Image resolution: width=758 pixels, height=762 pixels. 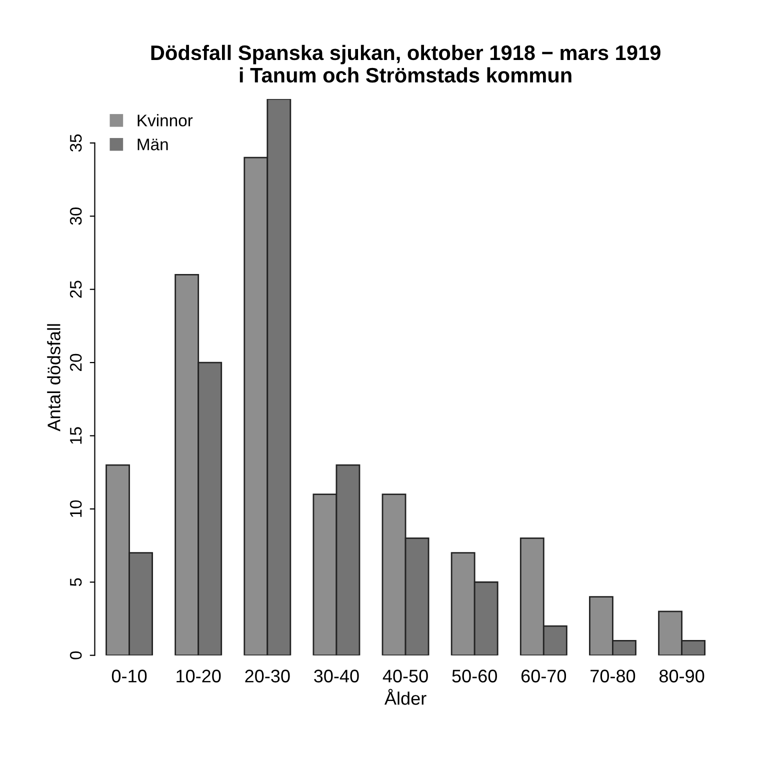 What do you see at coordinates (543, 676) in the screenshot?
I see `x-tick-label: 60-70` at bounding box center [543, 676].